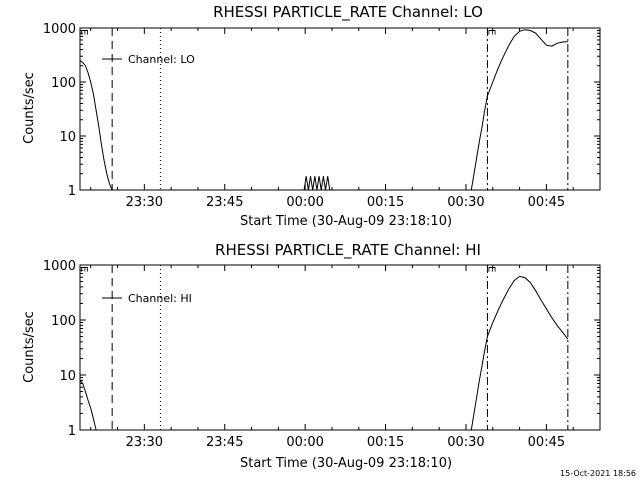  What do you see at coordinates (598, 473) in the screenshot?
I see `footer-timestamp: 15-Oct-2021 18:56` at bounding box center [598, 473].